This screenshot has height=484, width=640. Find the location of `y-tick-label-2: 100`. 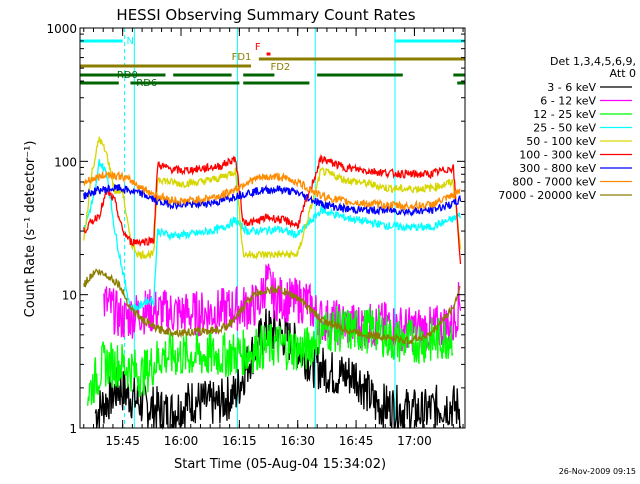

y-tick-label-2: 100 is located at coordinates (65, 162).